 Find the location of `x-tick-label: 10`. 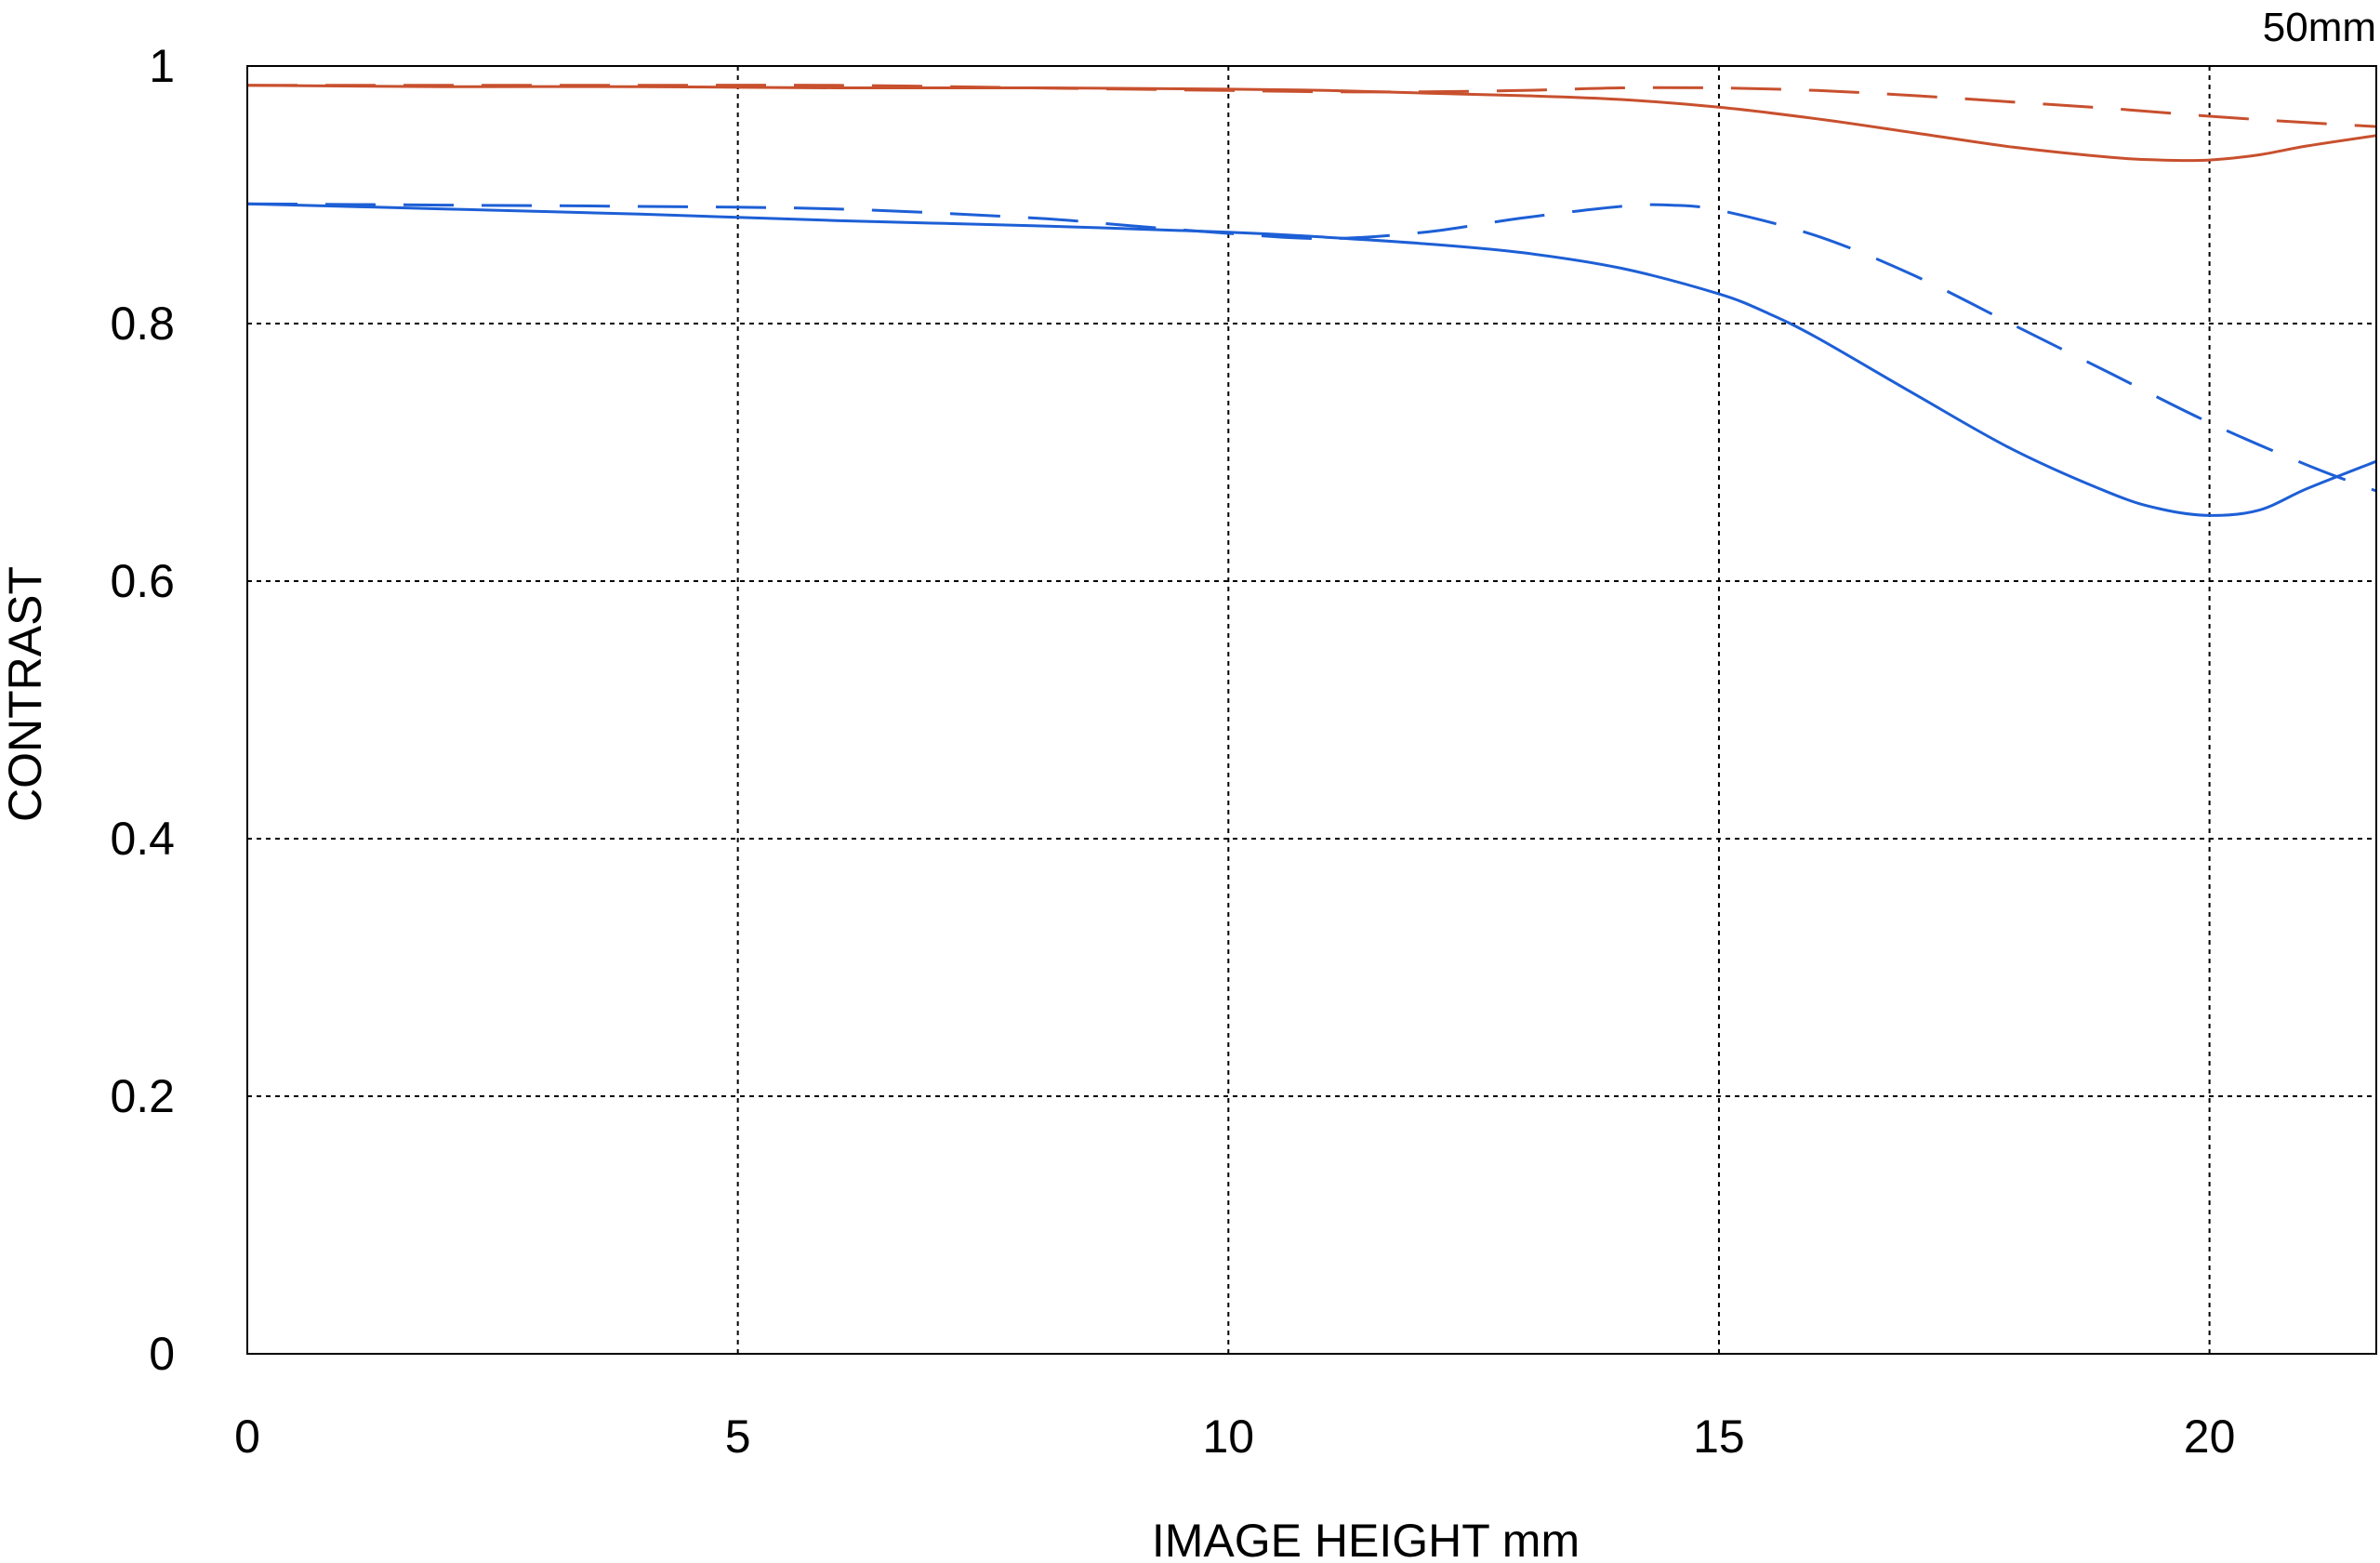

x-tick-label: 10 is located at coordinates (1228, 1437).